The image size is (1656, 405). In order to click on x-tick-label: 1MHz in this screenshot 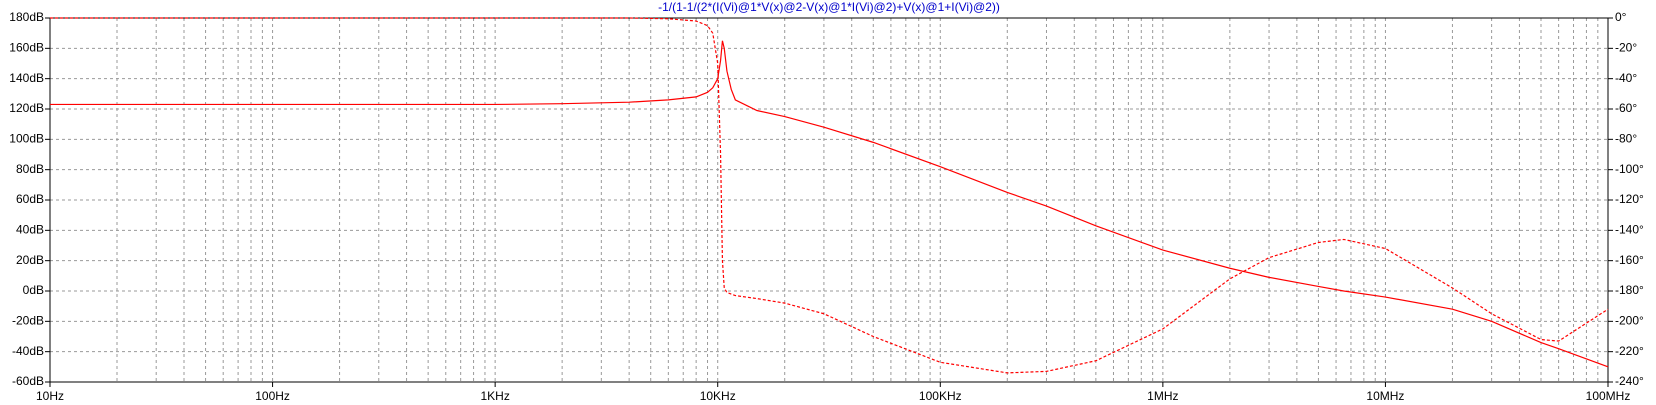, I will do `click(1162, 396)`.